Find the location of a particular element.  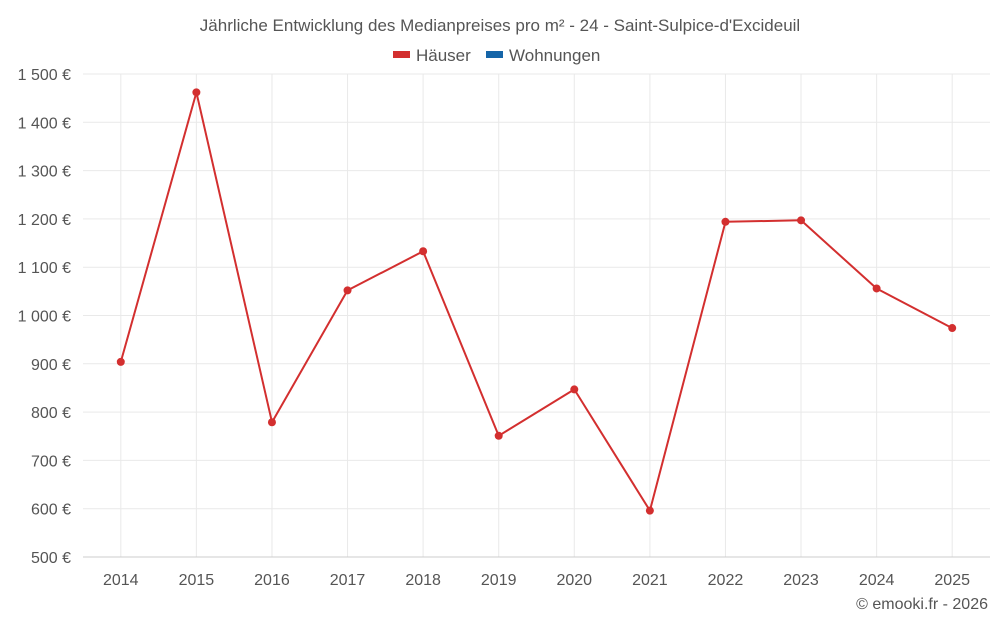

x-tick-label: 2022 is located at coordinates (726, 580).